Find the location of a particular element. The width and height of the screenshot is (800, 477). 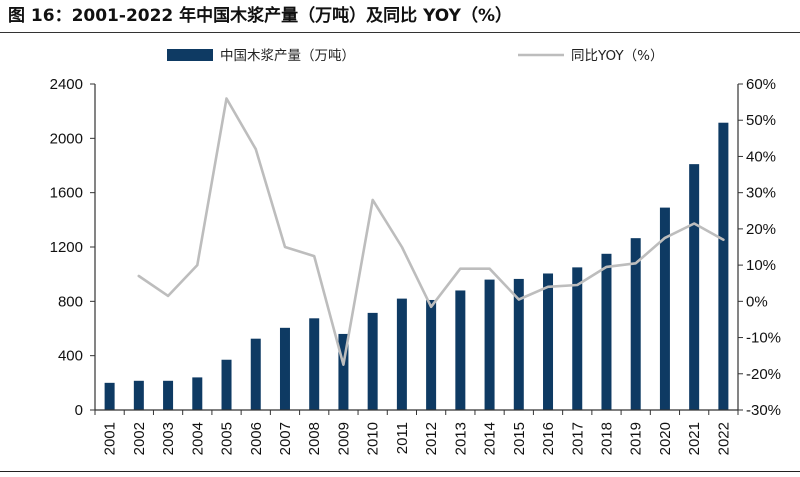

bar-2018 is located at coordinates (606, 331).